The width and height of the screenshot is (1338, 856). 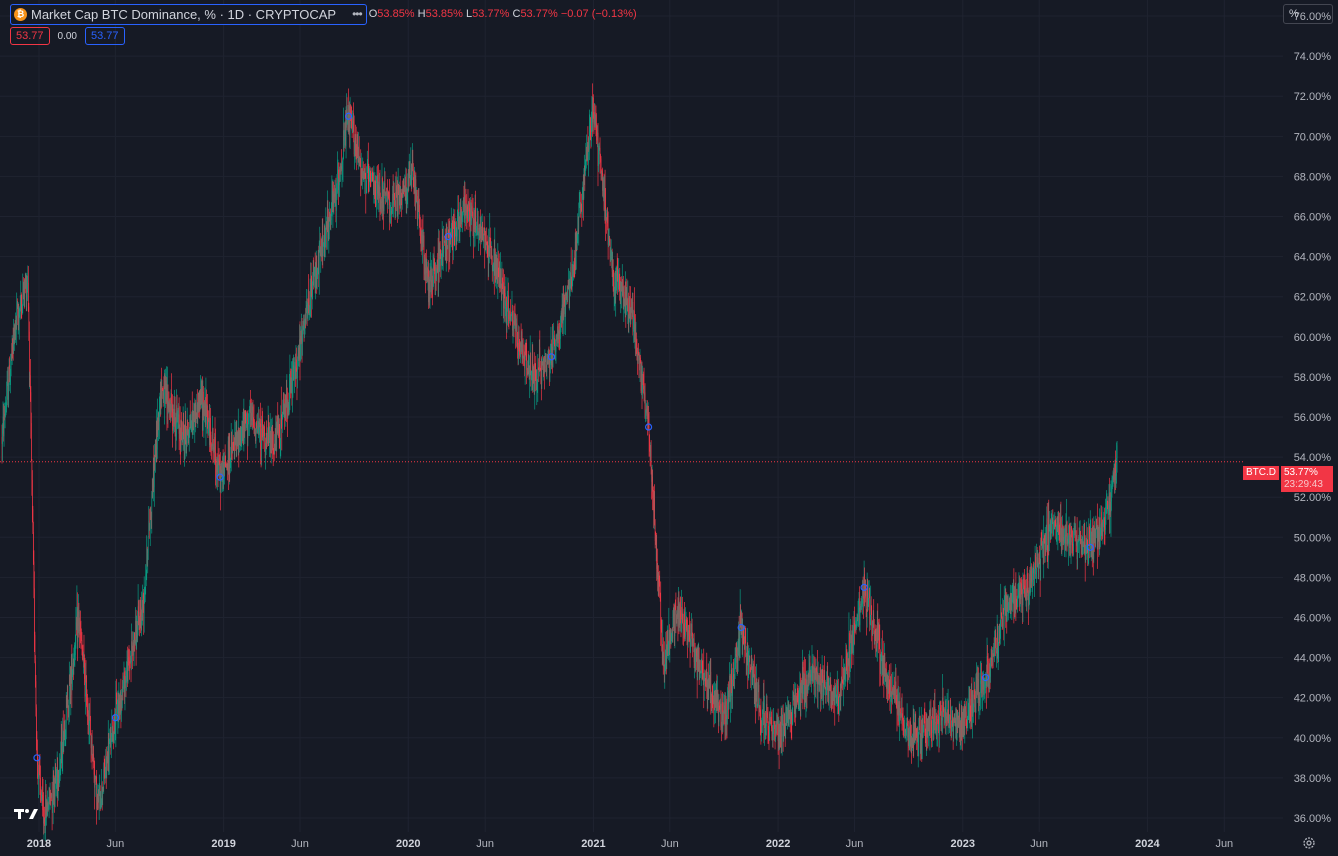 I want to click on tradingview-logo-icon, so click(x=27, y=814).